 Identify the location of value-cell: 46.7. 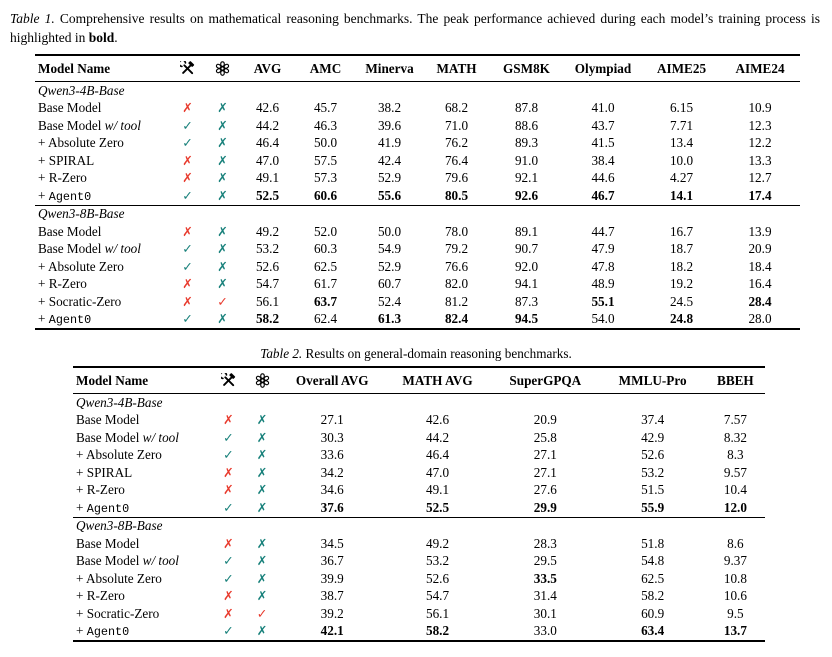
(603, 195).